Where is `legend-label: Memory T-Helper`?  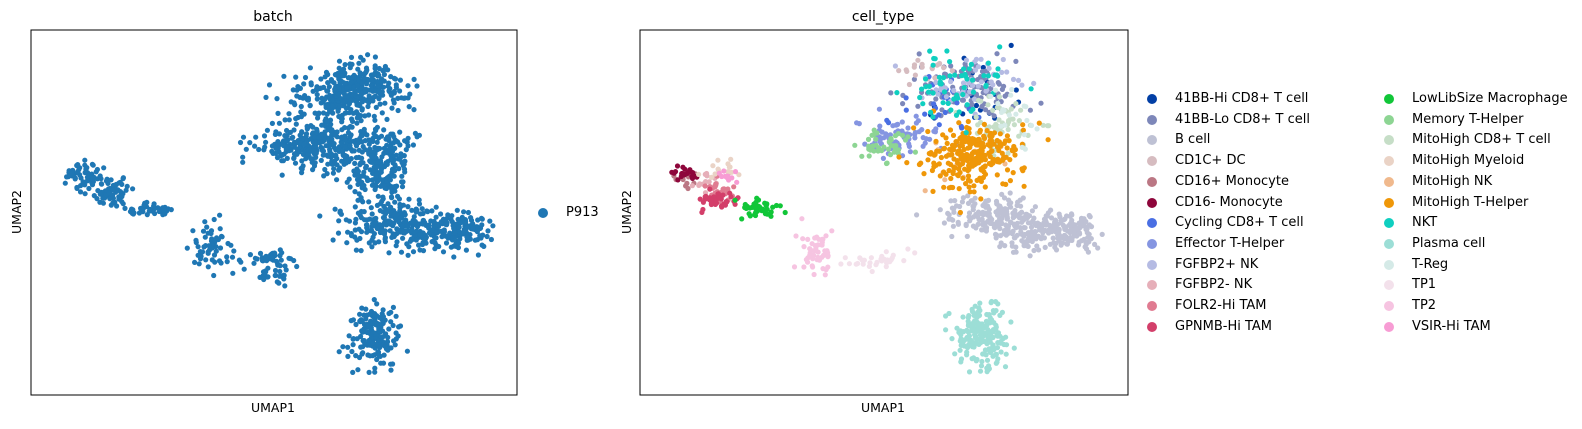
legend-label: Memory T-Helper is located at coordinates (1468, 119).